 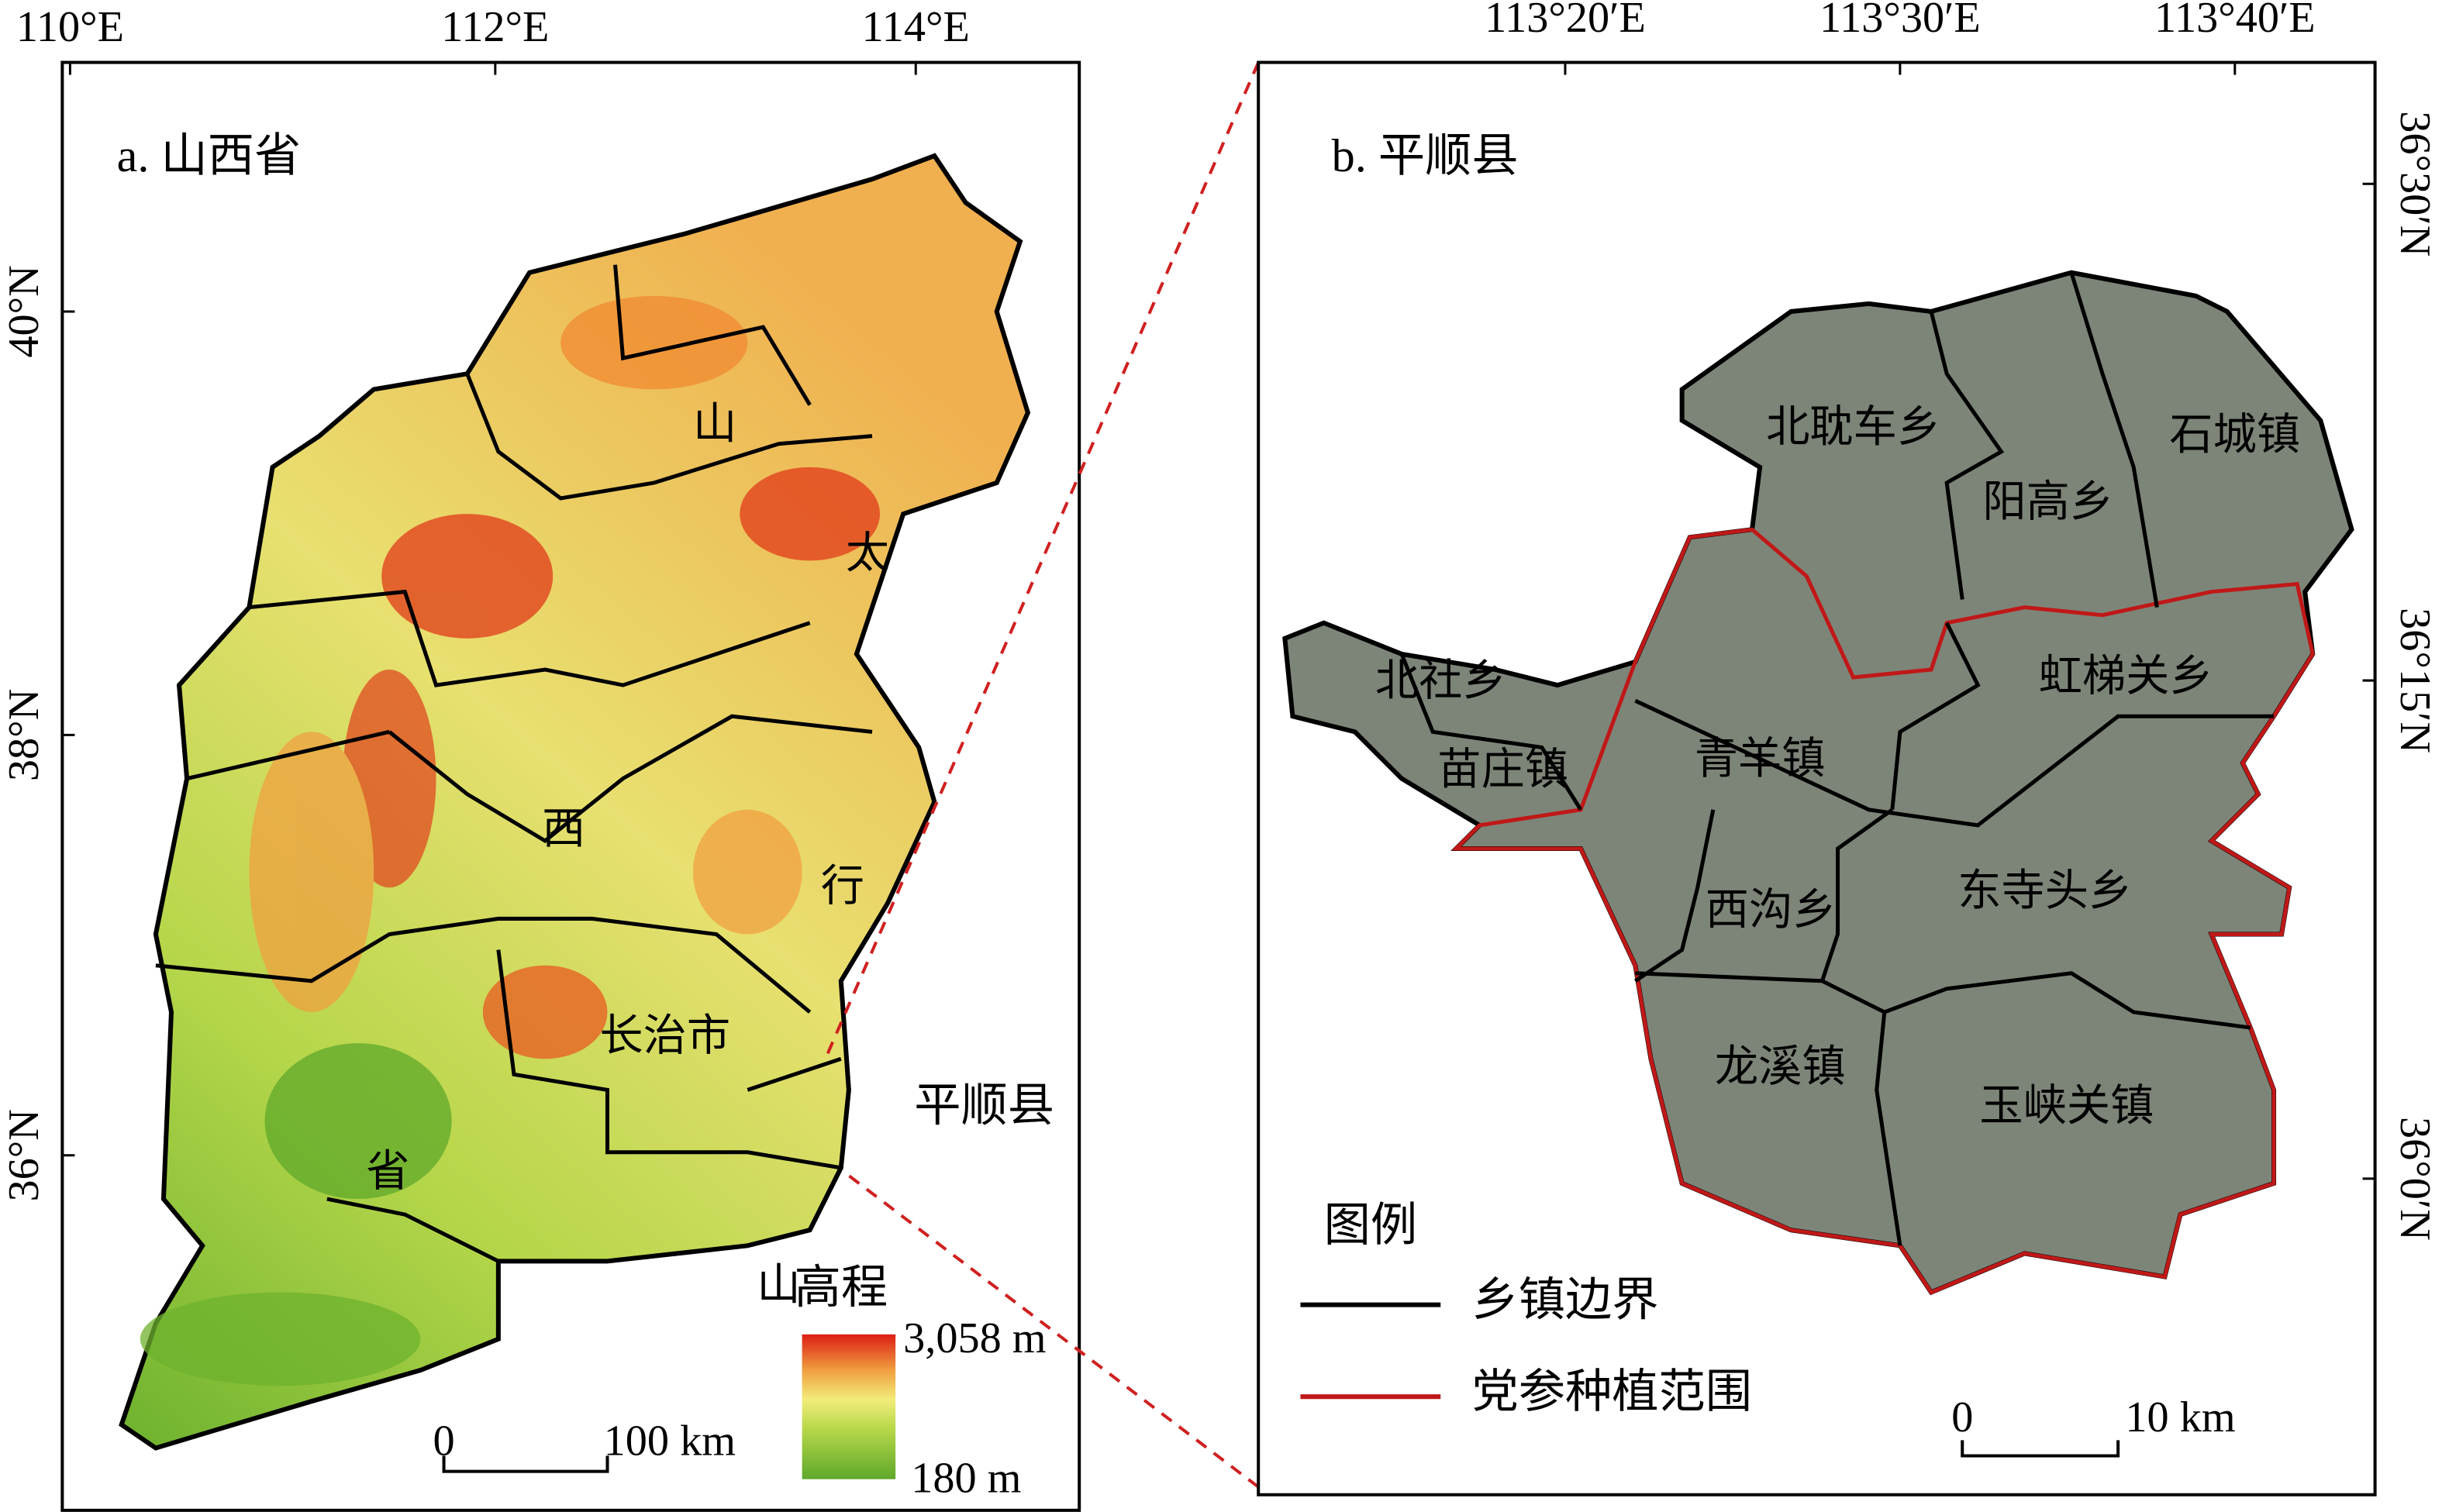 What do you see at coordinates (210, 156) in the screenshot?
I see `panel-title: a. 山西省` at bounding box center [210, 156].